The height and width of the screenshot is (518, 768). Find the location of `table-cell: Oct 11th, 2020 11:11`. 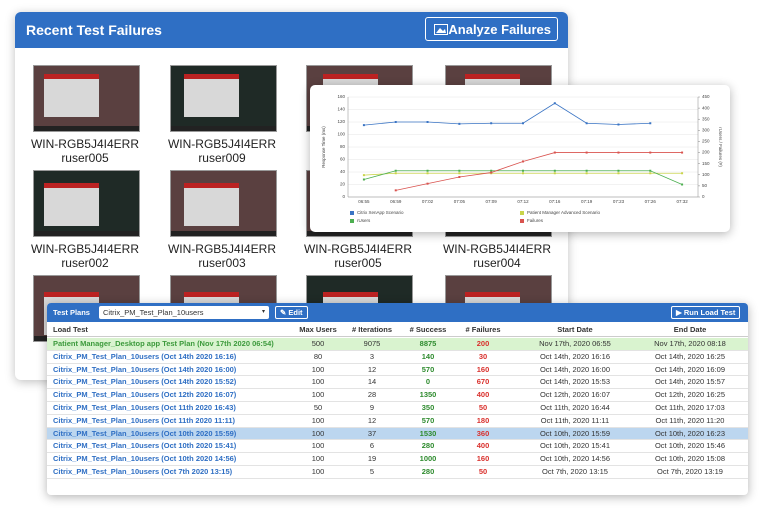

table-cell: Oct 11th, 2020 11:11 is located at coordinates (575, 420).